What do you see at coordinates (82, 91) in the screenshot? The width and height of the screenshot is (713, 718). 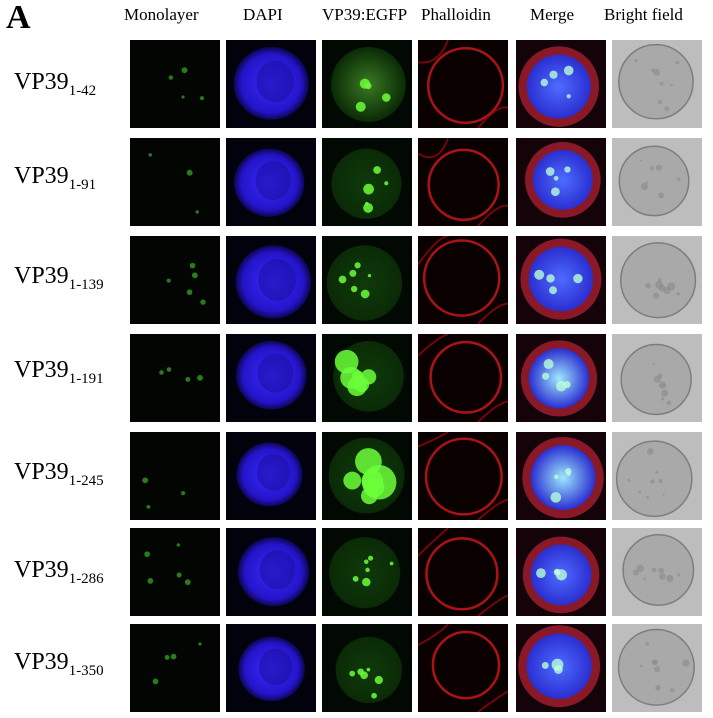 I see `row-label-subscript: 1-42` at bounding box center [82, 91].